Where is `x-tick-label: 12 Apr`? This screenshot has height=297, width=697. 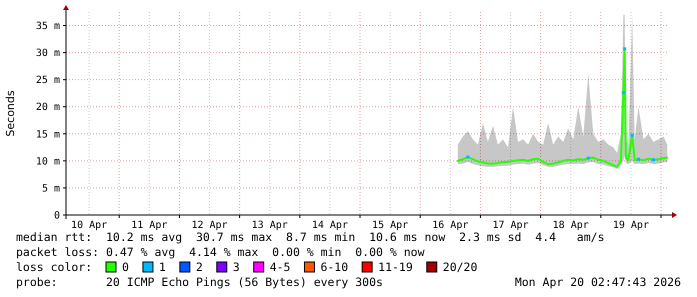 x-tick-label: 12 Apr is located at coordinates (209, 225).